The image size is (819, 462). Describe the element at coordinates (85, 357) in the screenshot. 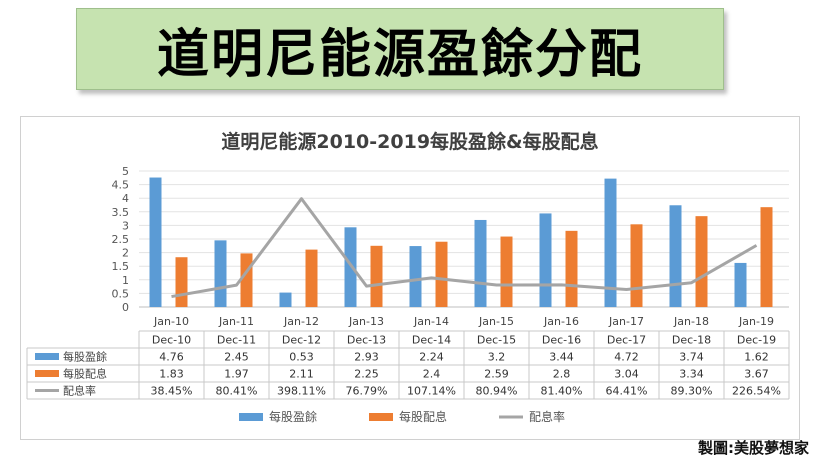

I see `table-row-label: 每股盈餘` at that location.